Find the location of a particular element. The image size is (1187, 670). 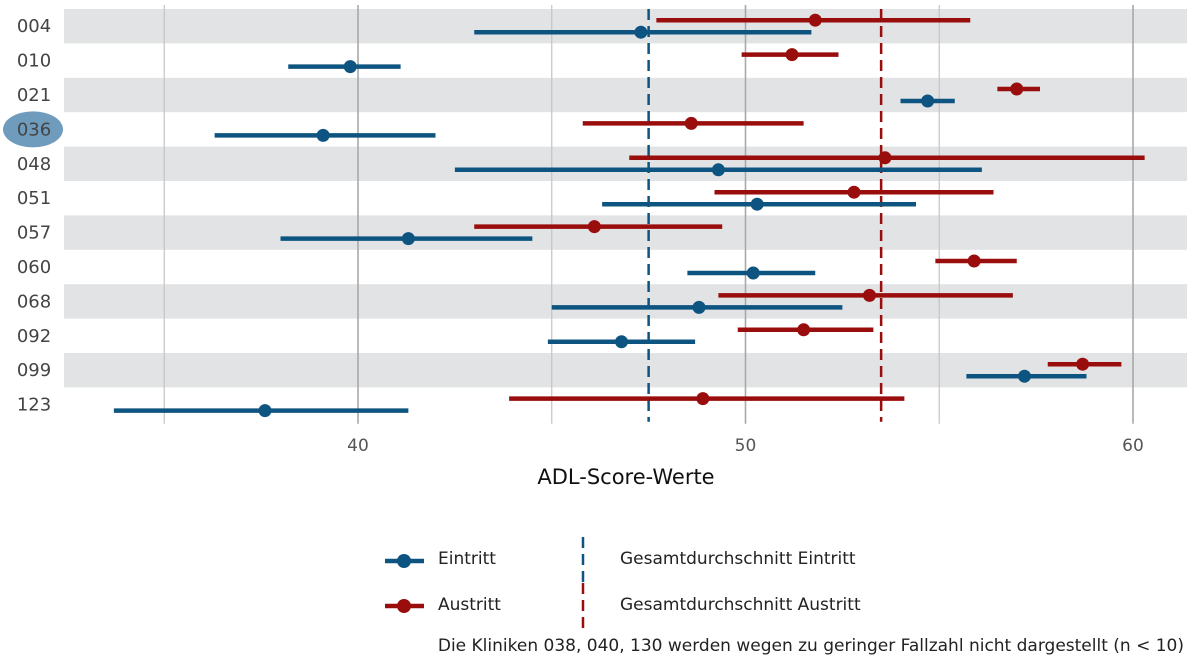

x-tick-label: 50 is located at coordinates (746, 446).